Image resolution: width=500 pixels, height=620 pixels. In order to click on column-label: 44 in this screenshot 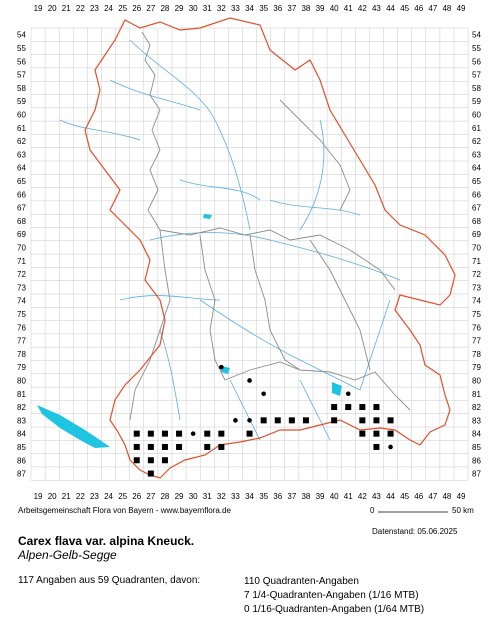, I will do `click(390, 8)`.